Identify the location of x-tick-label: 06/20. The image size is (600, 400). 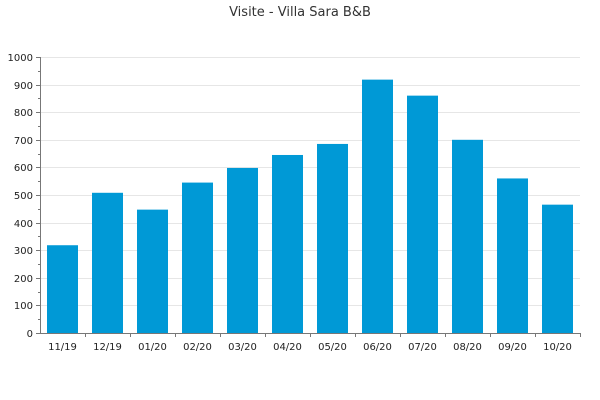
(377, 347).